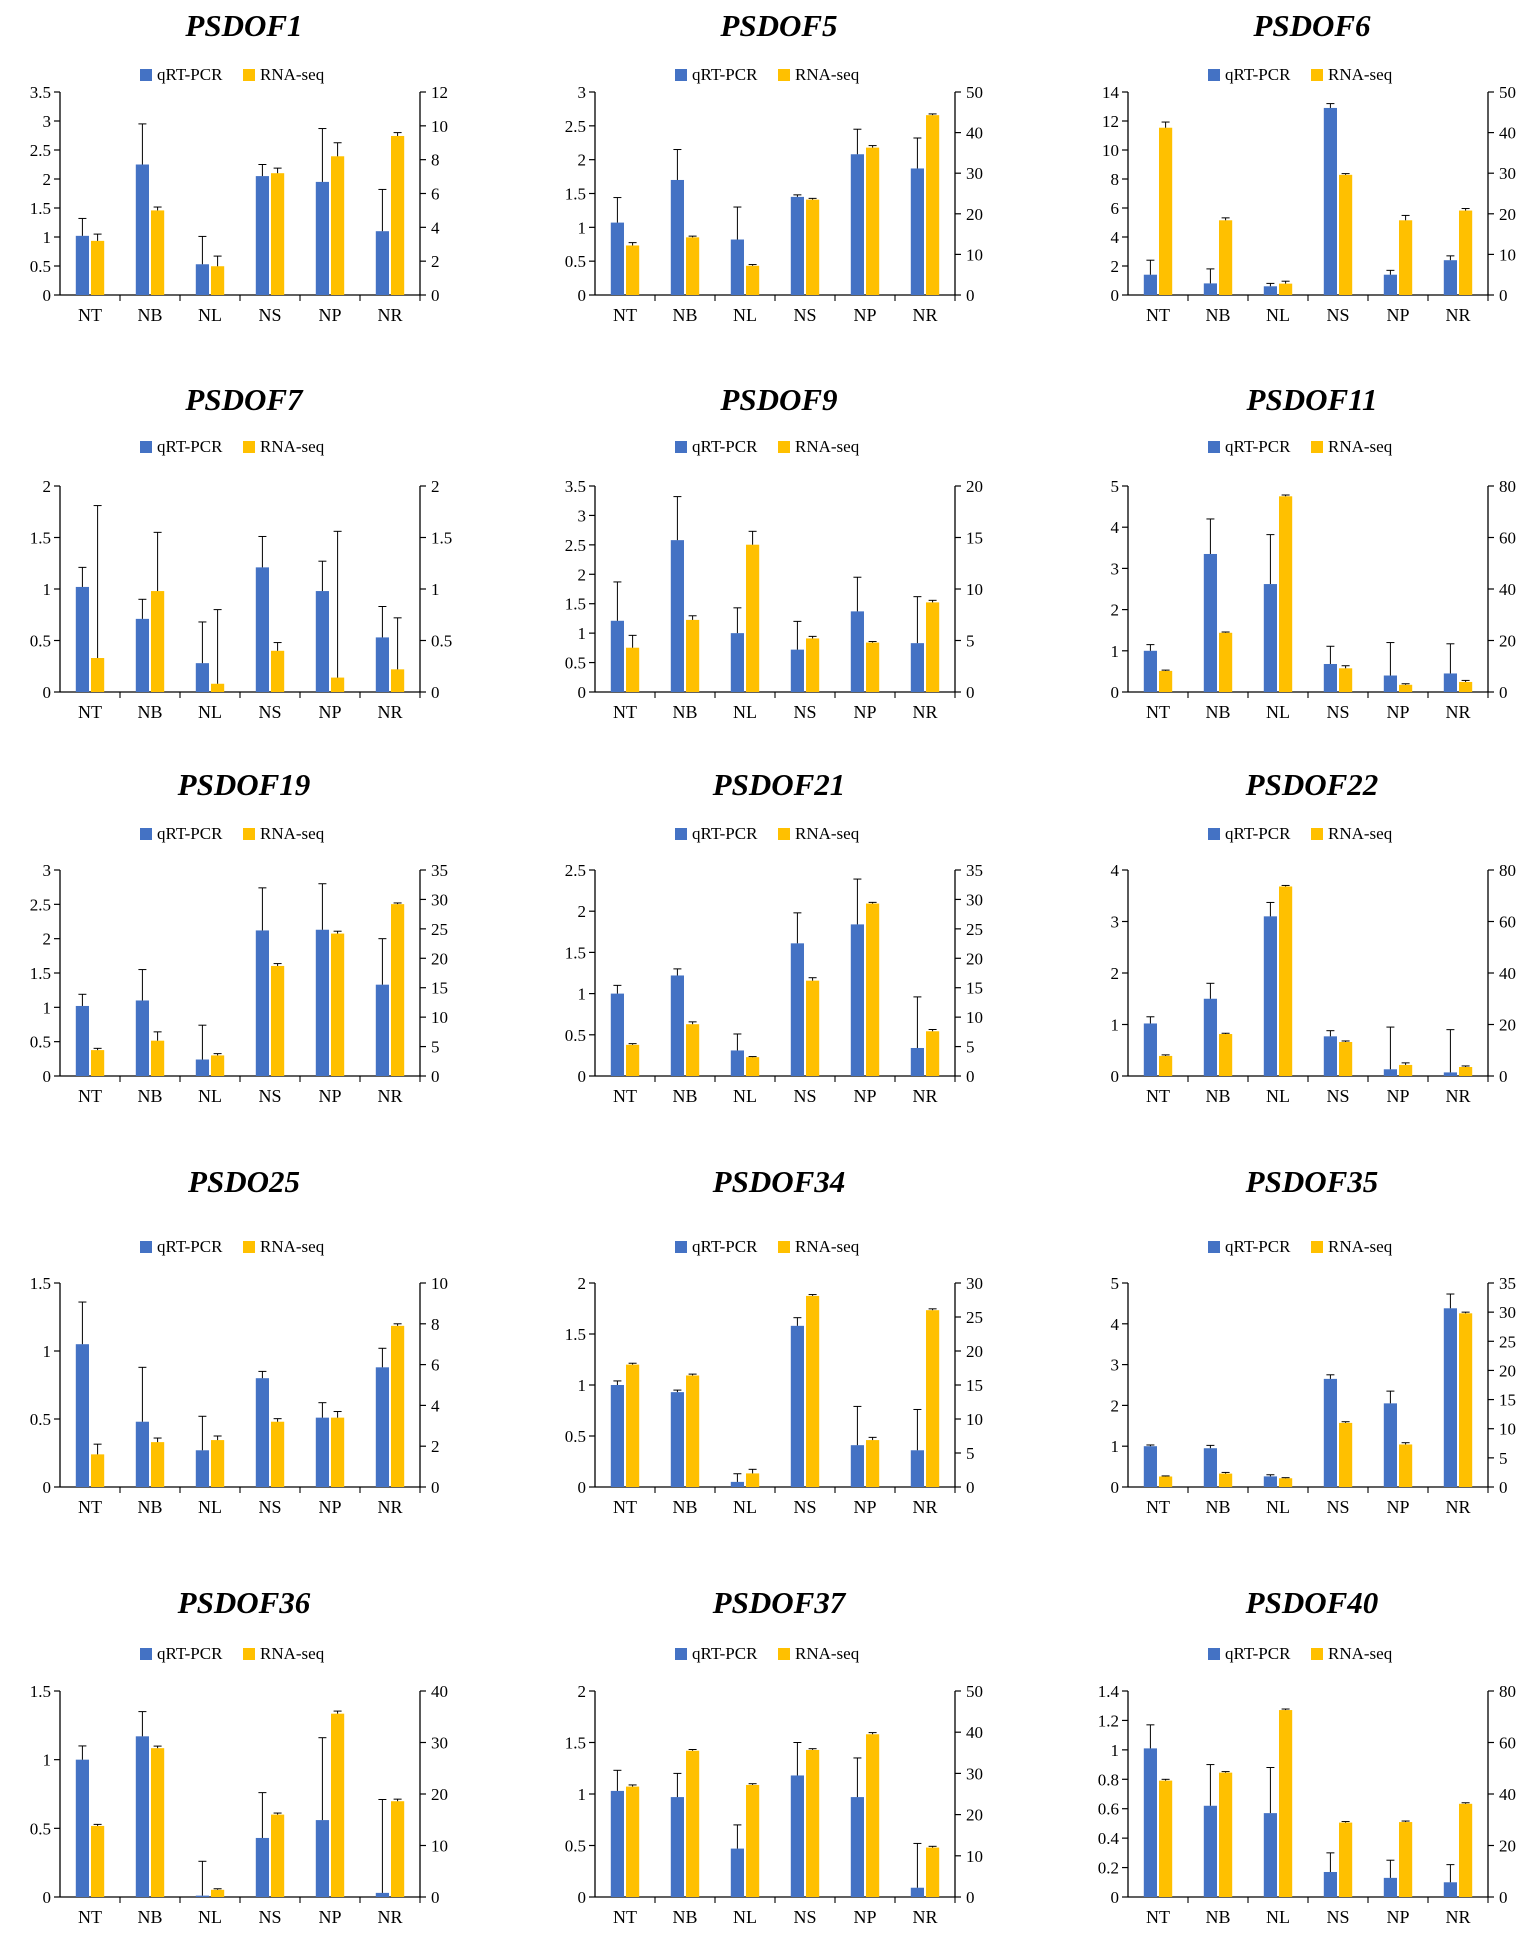 The width and height of the screenshot is (1535, 1947). Describe the element at coordinates (1311, 25) in the screenshot. I see `chart-title: PSDOF6` at that location.